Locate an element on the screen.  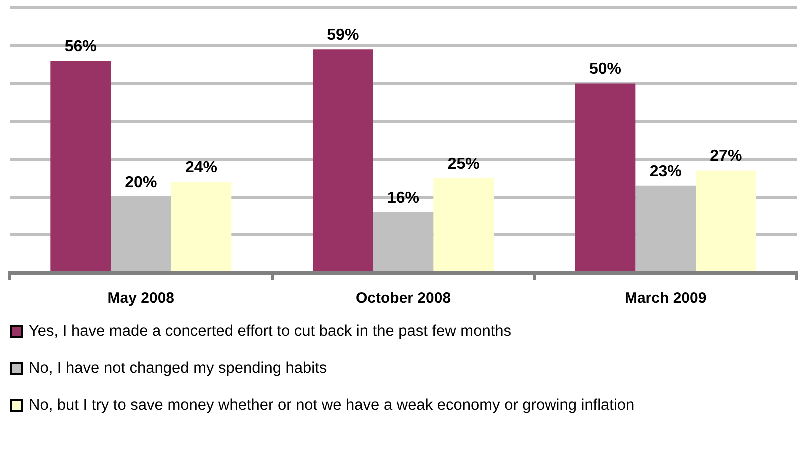
data-label: 50% is located at coordinates (605, 69).